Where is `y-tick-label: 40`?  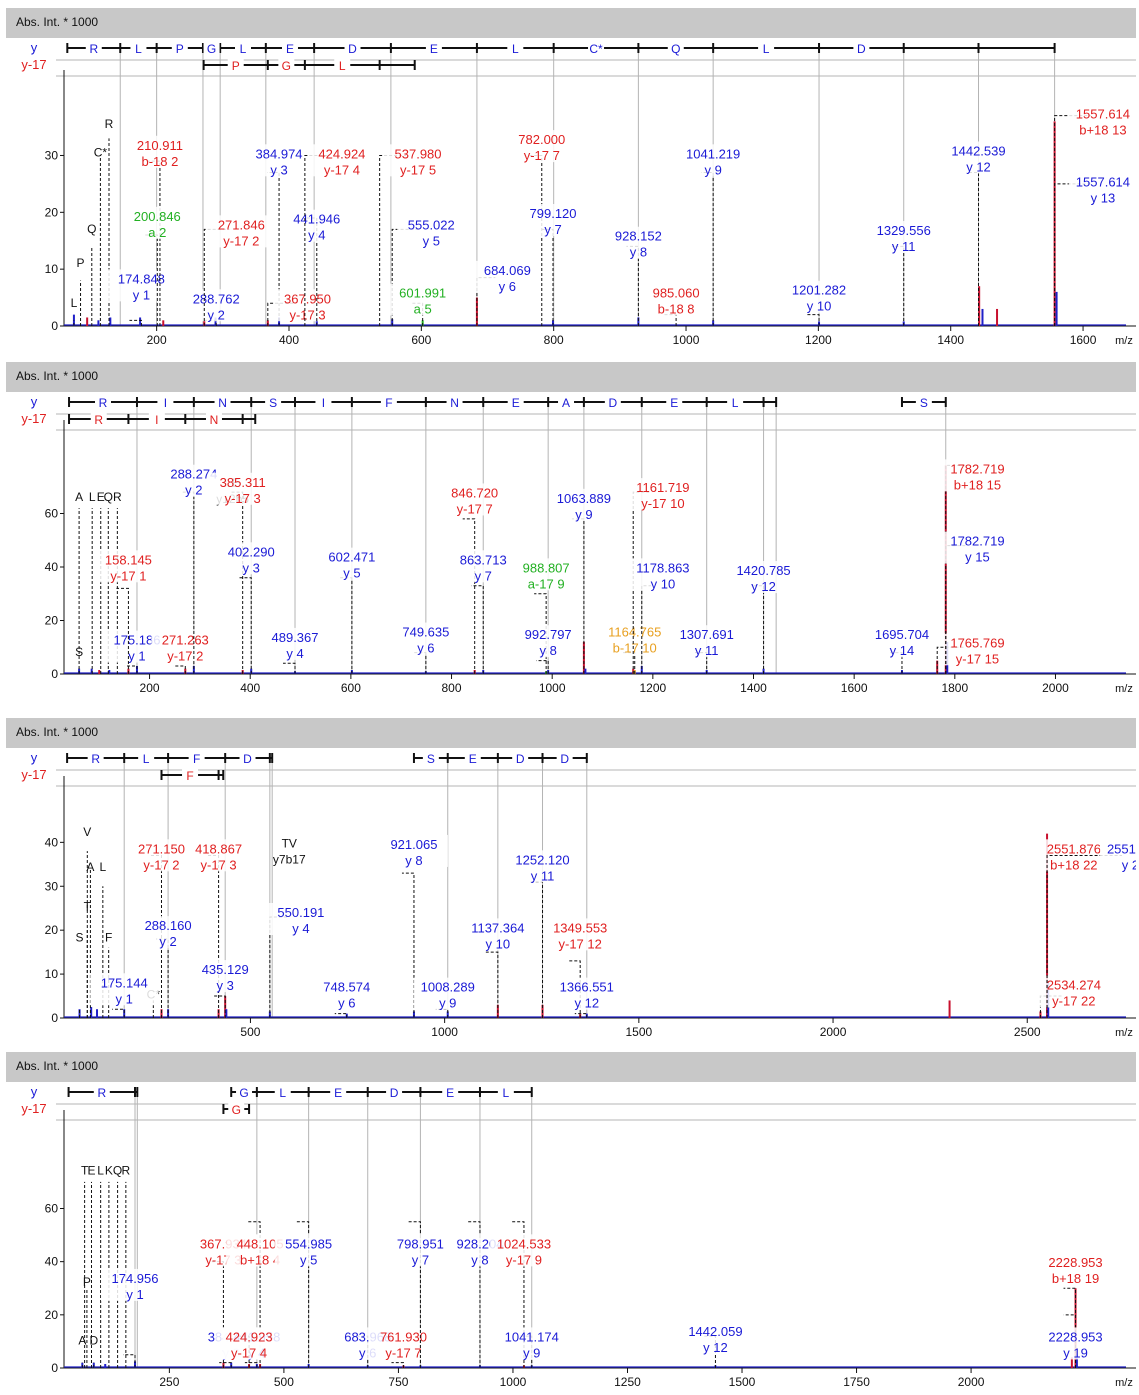
y-tick-label: 40 is located at coordinates (52, 1262).